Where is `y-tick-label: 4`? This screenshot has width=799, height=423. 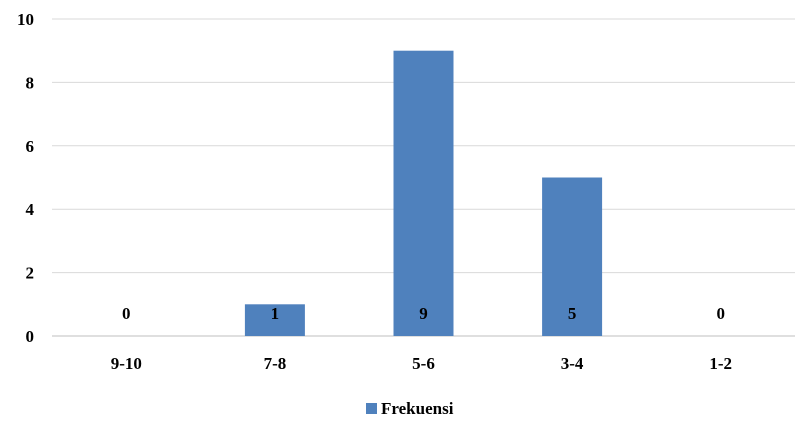 y-tick-label: 4 is located at coordinates (30, 209).